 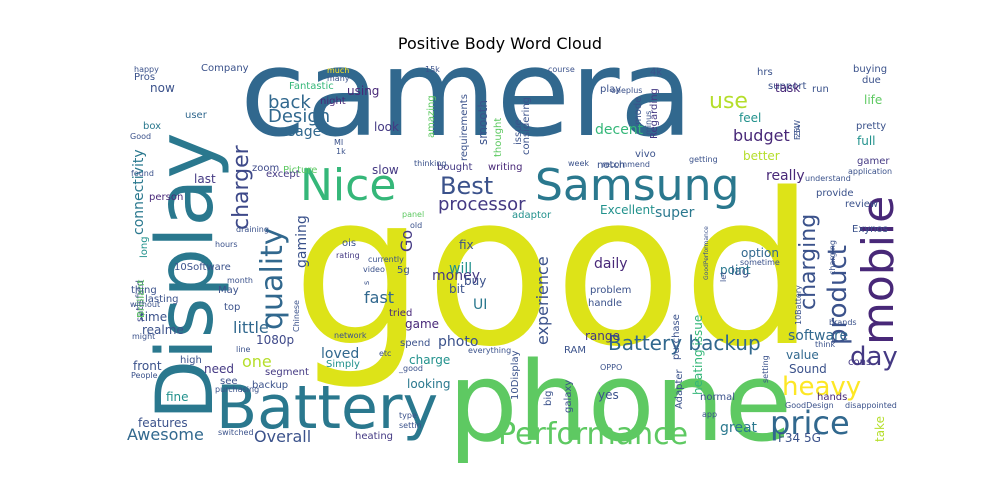 I want to click on word-oneplus: oneplus, so click(x=626, y=90).